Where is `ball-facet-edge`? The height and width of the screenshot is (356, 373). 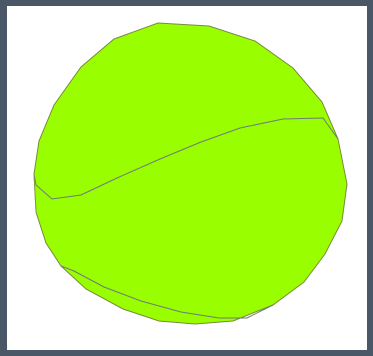
ball-facet-edge is located at coordinates (35, 193).